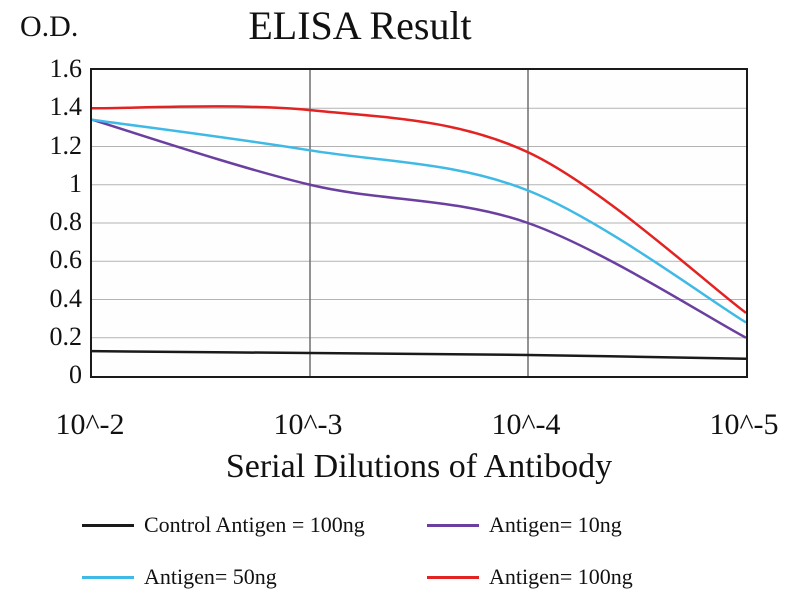  What do you see at coordinates (419, 466) in the screenshot?
I see `x-axis-title: Serial Dilutions of Antibody` at bounding box center [419, 466].